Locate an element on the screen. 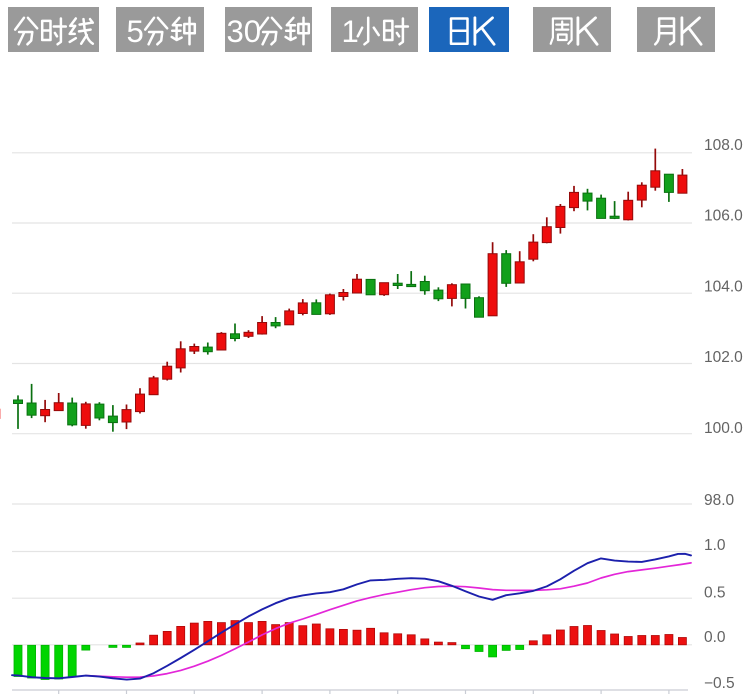 The image size is (755, 694). svg-text: −0.5 is located at coordinates (719, 683).